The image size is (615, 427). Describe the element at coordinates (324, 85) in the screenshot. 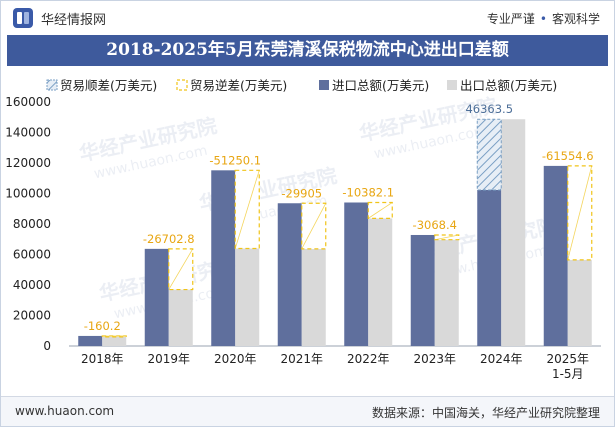

I see `legend-import-icon` at that location.